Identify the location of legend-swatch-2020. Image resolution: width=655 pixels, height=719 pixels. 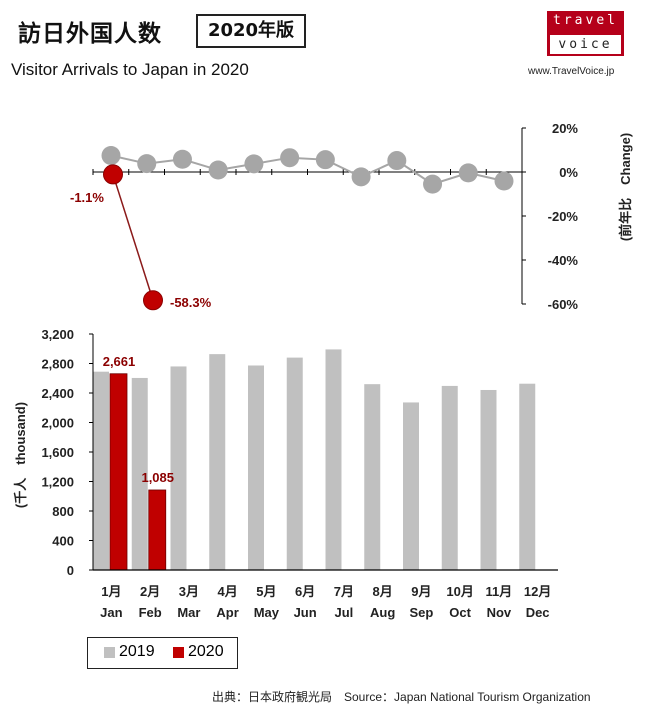
(178, 652).